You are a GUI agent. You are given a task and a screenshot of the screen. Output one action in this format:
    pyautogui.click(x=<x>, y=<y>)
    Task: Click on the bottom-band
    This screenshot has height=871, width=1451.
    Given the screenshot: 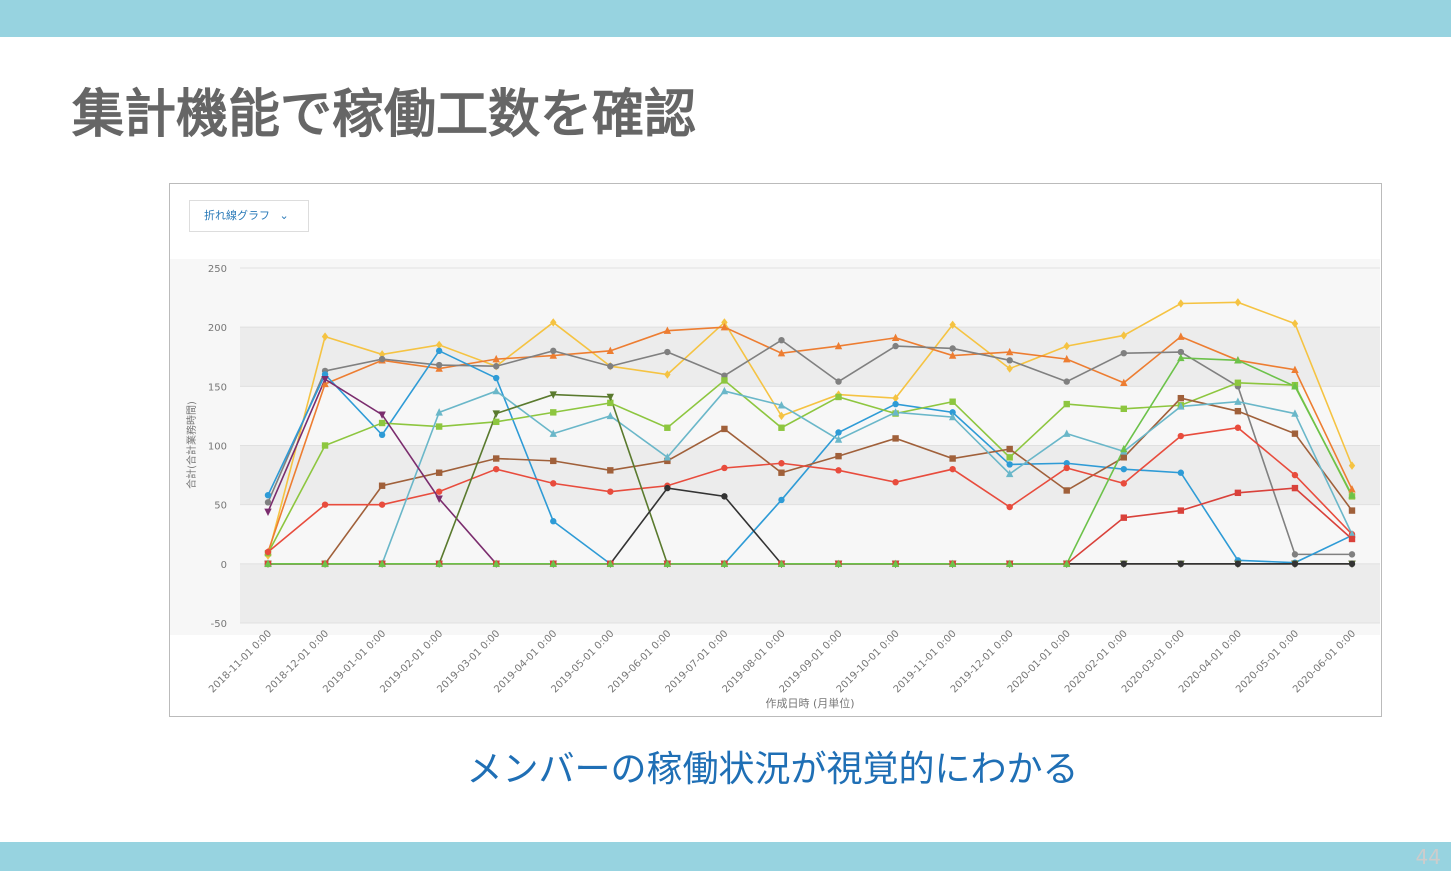 What is the action you would take?
    pyautogui.click(x=725, y=856)
    